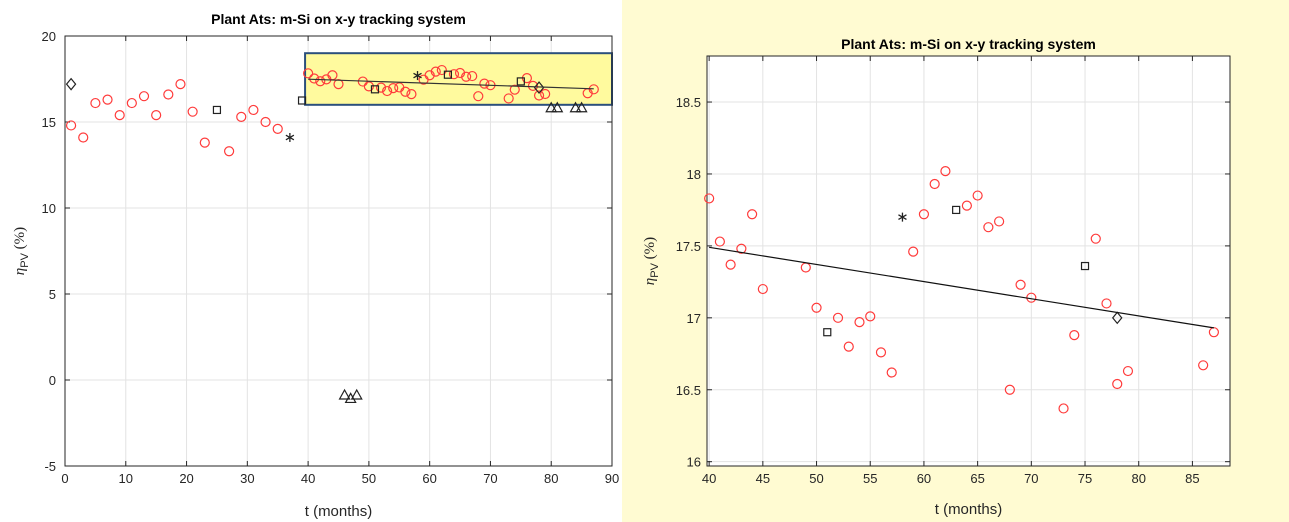 This screenshot has width=1289, height=522. What do you see at coordinates (1192, 478) in the screenshot?
I see `x-tick-label: 85` at bounding box center [1192, 478].